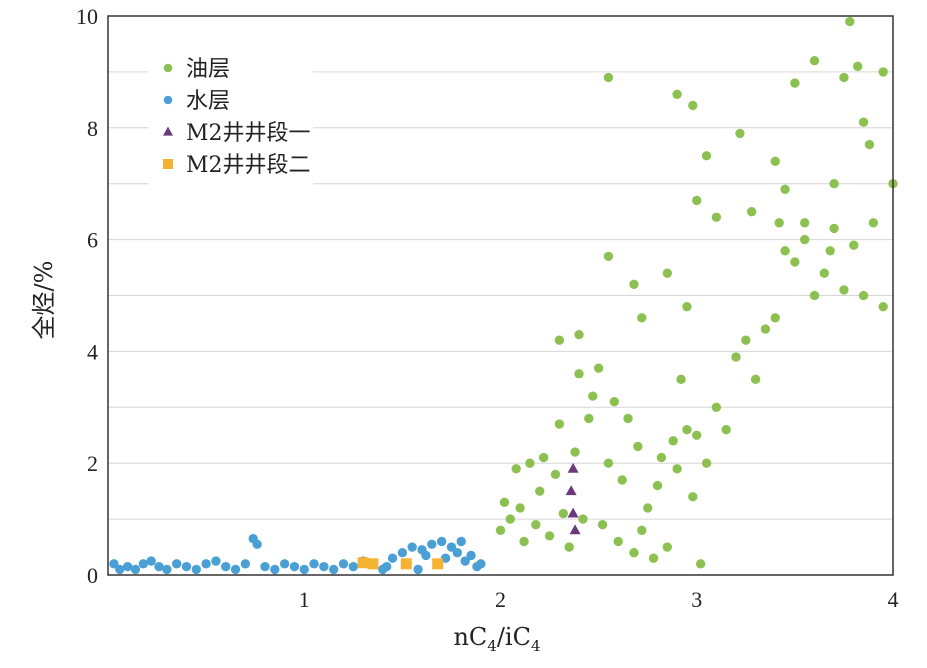 The image size is (927, 668). Describe the element at coordinates (92, 575) in the screenshot. I see `y-tick-label: 0` at that location.